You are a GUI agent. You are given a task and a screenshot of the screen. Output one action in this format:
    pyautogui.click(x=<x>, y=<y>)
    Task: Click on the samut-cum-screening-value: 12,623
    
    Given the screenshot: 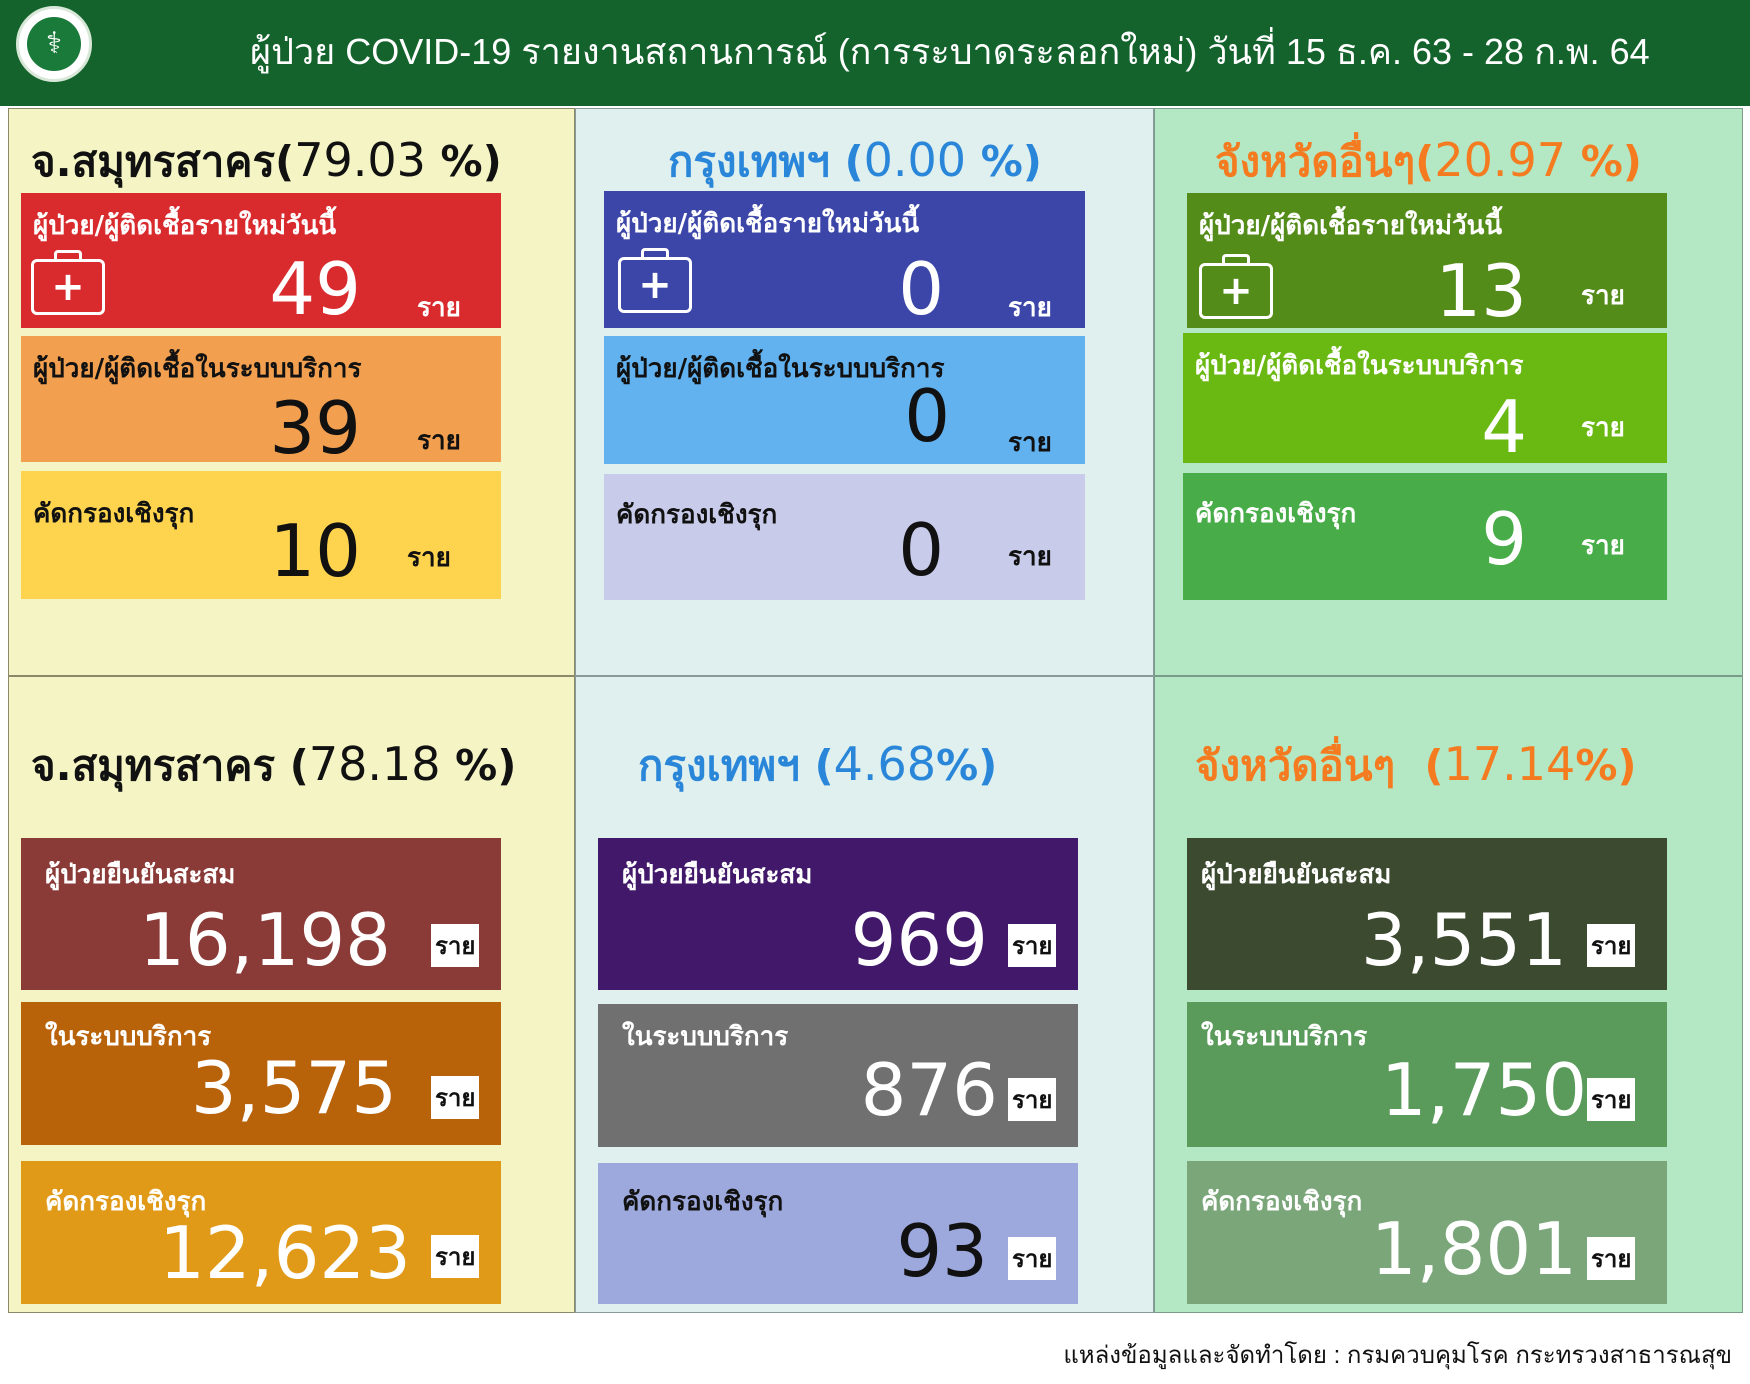 What is the action you would take?
    pyautogui.click(x=285, y=1253)
    